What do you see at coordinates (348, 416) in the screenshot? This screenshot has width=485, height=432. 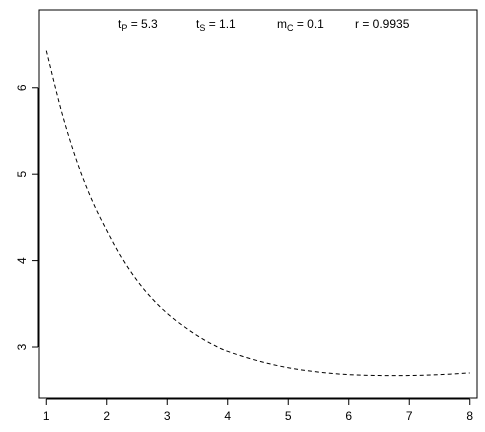 I see `x-tick-label: 6` at bounding box center [348, 416].